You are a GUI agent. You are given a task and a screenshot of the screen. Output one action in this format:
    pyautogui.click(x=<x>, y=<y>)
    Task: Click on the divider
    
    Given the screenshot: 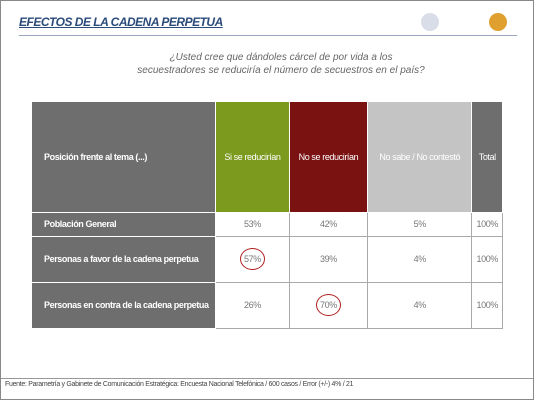 What is the action you would take?
    pyautogui.click(x=268, y=35)
    